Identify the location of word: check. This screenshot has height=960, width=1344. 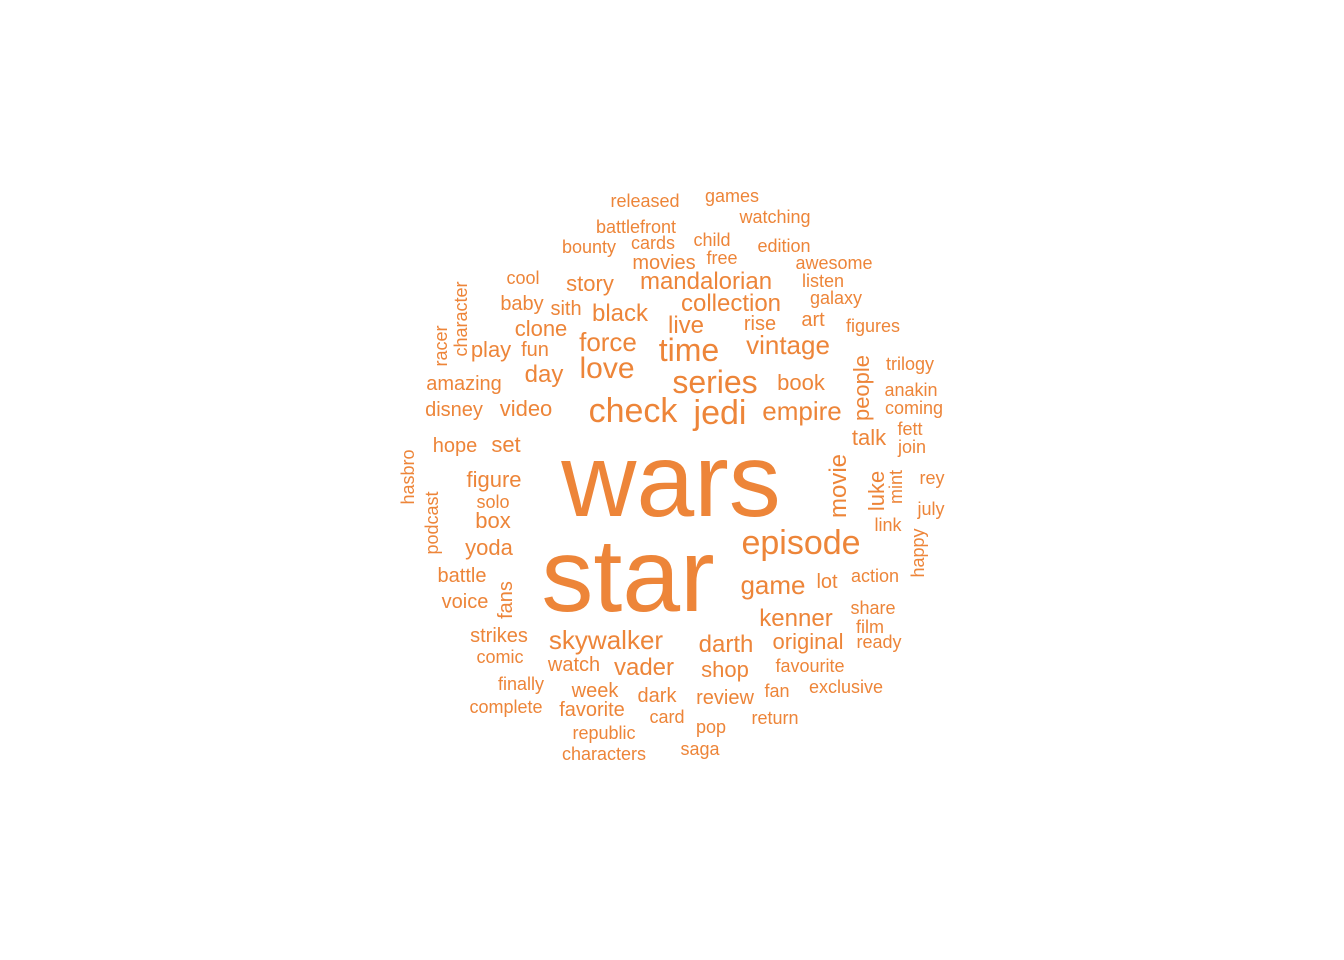
(633, 411).